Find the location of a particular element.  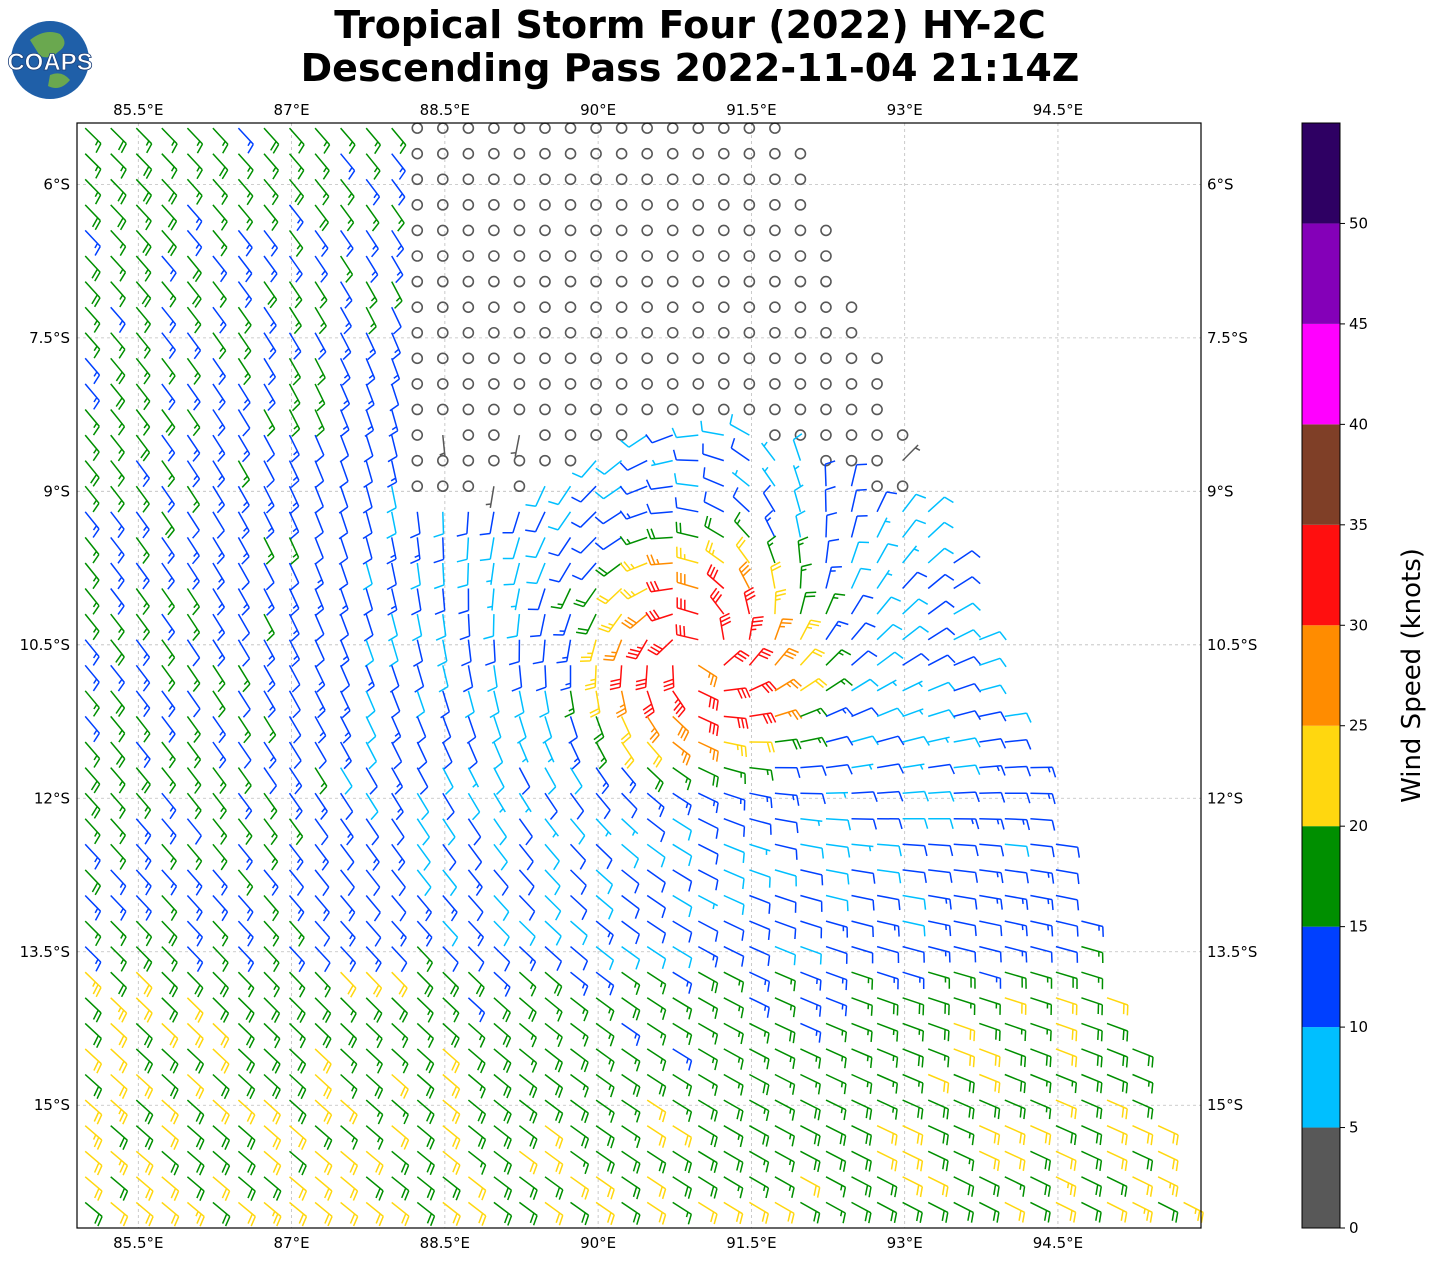

x-tick-label-top: 91.5°E is located at coordinates (751, 110).